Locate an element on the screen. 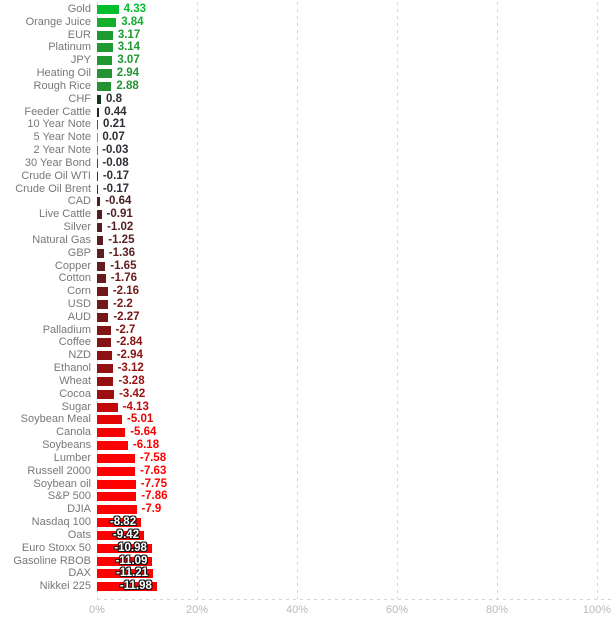  category-label: Live Cattle is located at coordinates (65, 214).